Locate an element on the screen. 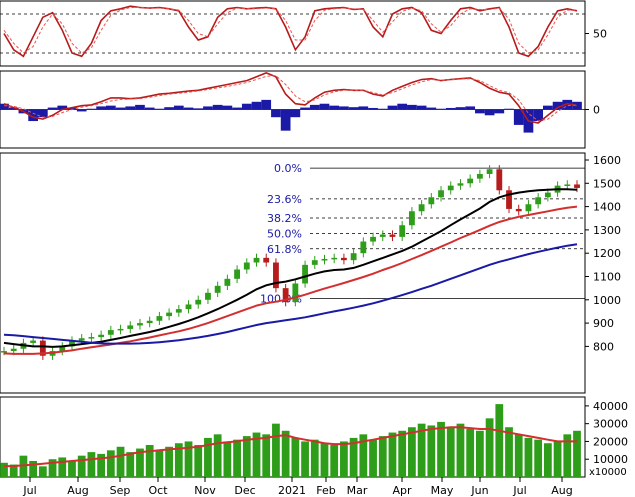 The width and height of the screenshot is (635, 497). x-tick-label: Nov is located at coordinates (205, 490).